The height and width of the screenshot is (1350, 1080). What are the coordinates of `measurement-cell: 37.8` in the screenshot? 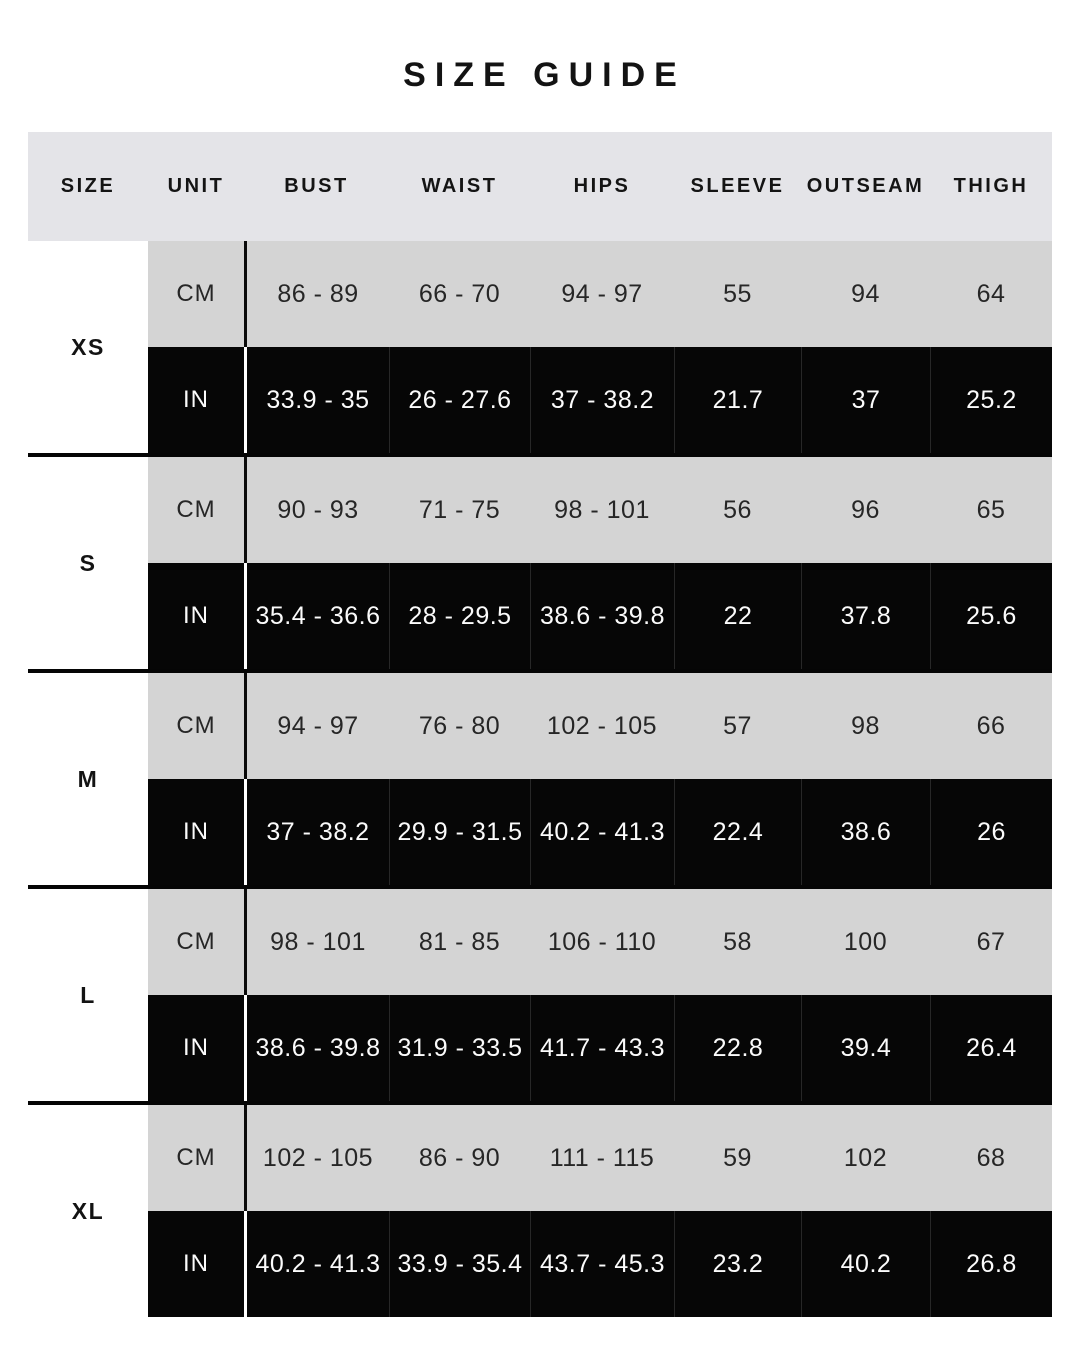 It's located at (865, 616).